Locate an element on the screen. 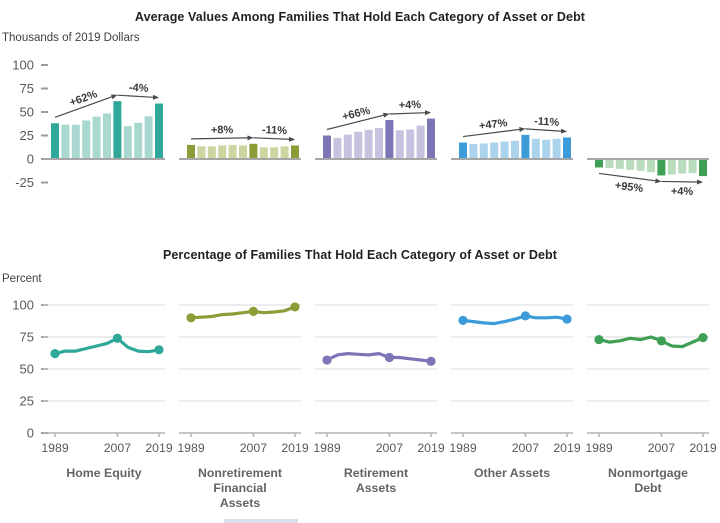 The image size is (720, 523). change-annotation: +47% is located at coordinates (493, 124).